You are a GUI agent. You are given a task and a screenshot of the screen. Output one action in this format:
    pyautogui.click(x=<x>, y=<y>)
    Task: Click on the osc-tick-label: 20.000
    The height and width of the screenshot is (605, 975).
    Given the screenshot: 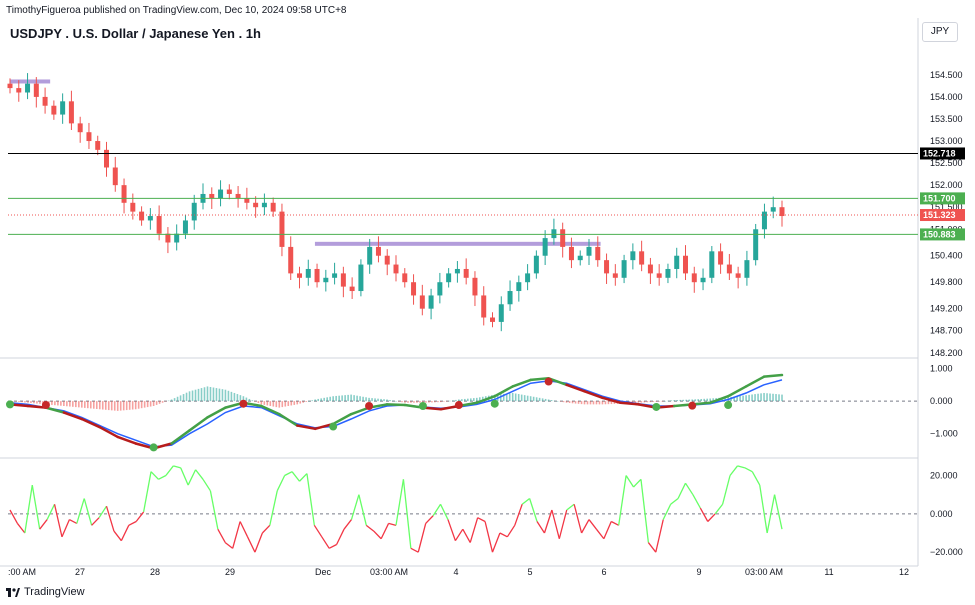 What is the action you would take?
    pyautogui.click(x=944, y=476)
    